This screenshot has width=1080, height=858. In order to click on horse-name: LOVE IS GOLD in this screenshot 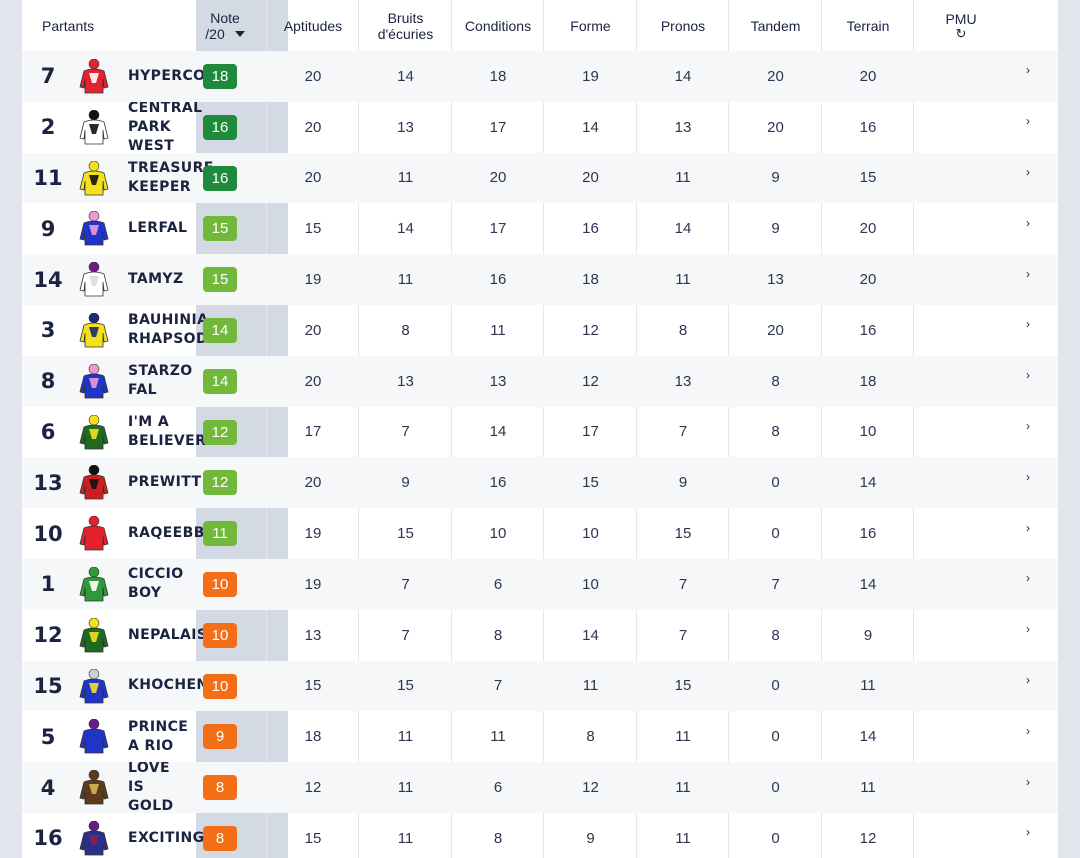, I will do `click(151, 787)`.